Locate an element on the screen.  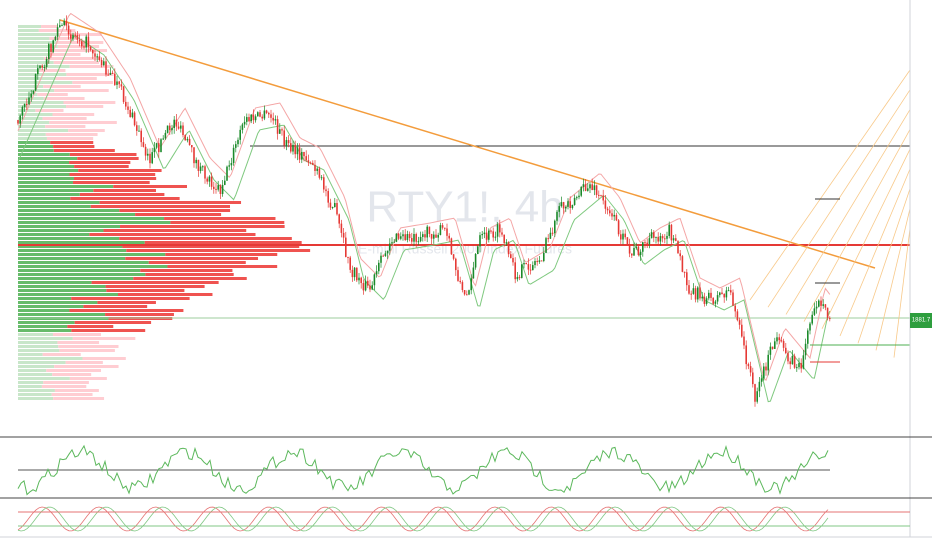
stoch-k is located at coordinates (423, 519).